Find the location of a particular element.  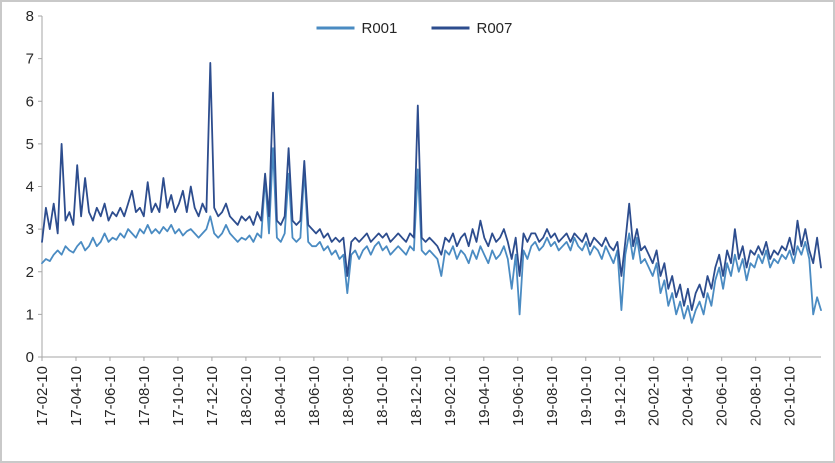

x-axis-tick-label: 18-12-10 is located at coordinates (416, 396).